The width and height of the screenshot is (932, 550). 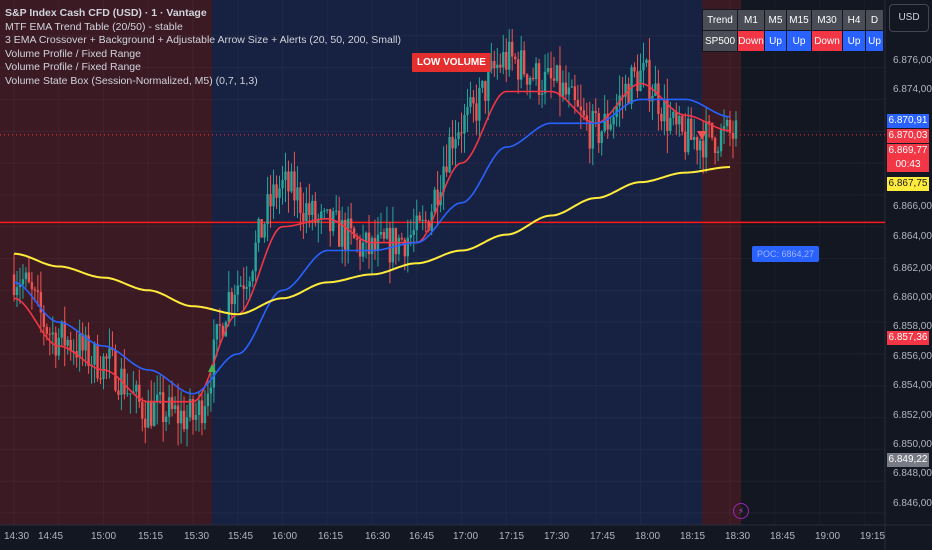 What do you see at coordinates (73, 53) in the screenshot?
I see `legend-indicator-3: Volume Profile / Fixed Range` at bounding box center [73, 53].